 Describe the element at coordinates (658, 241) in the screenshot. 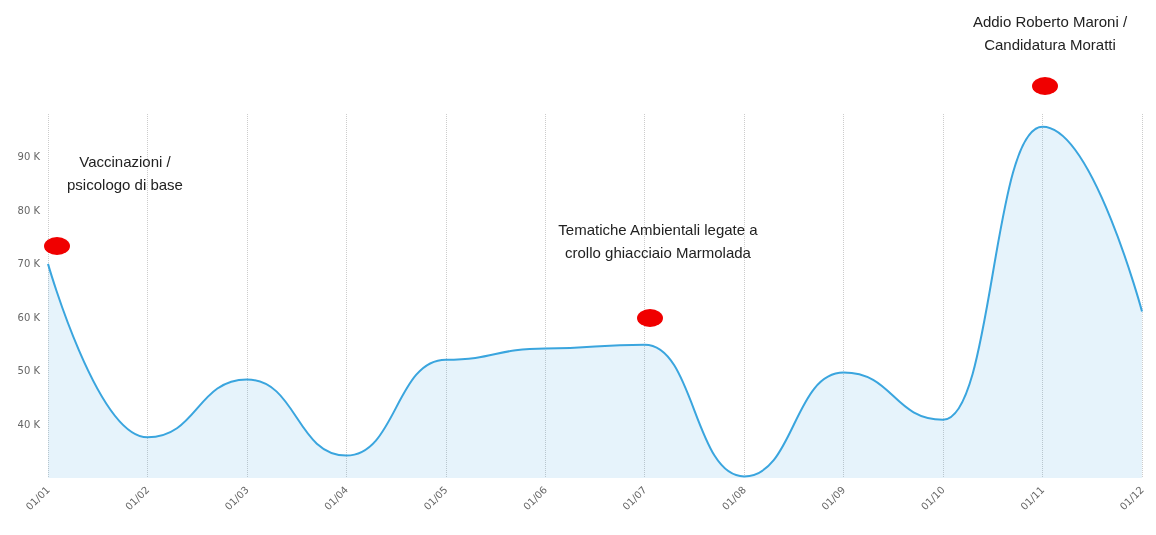

I see `annotation: Tematiche Ambientali legate a crollo ghiacciaio Marmolada` at that location.